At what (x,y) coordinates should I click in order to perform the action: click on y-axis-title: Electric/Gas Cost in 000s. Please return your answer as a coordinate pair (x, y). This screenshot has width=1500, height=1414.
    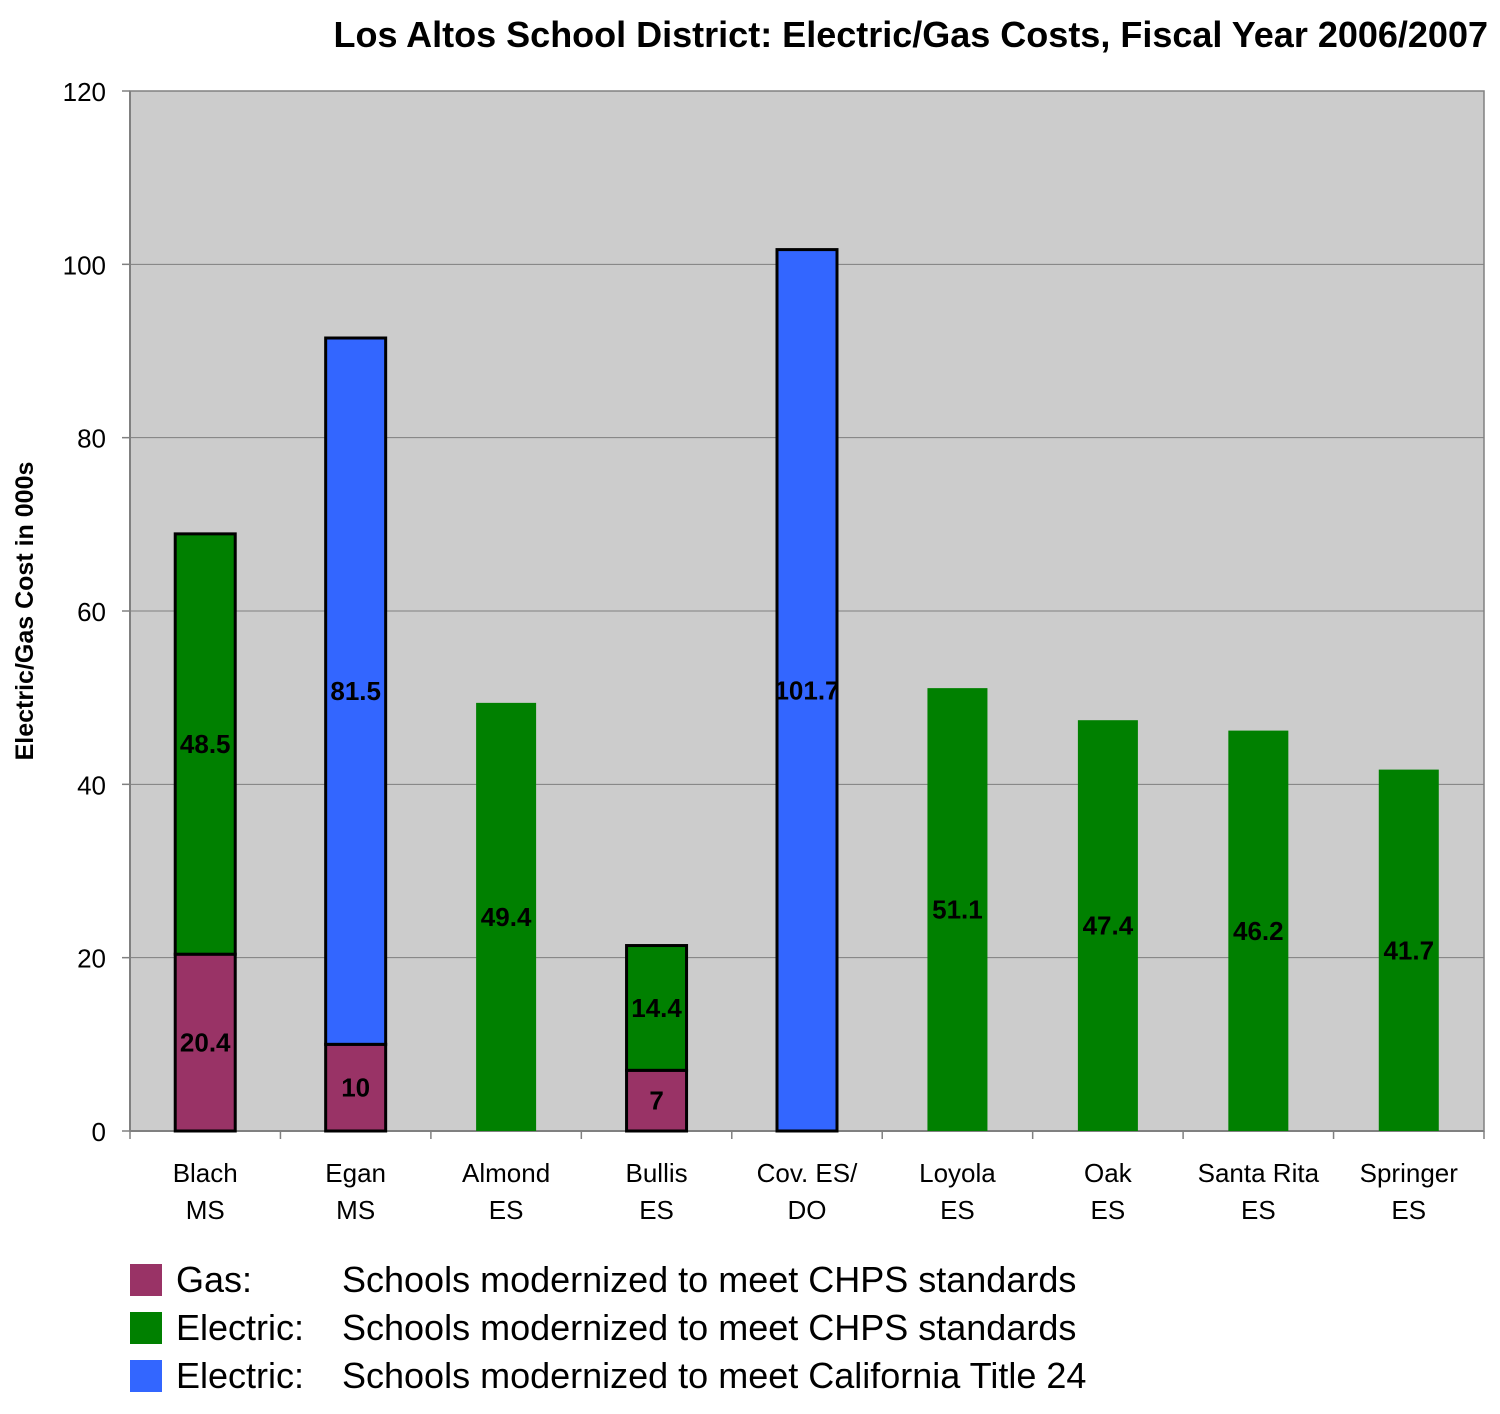
    Looking at the image, I should click on (25, 611).